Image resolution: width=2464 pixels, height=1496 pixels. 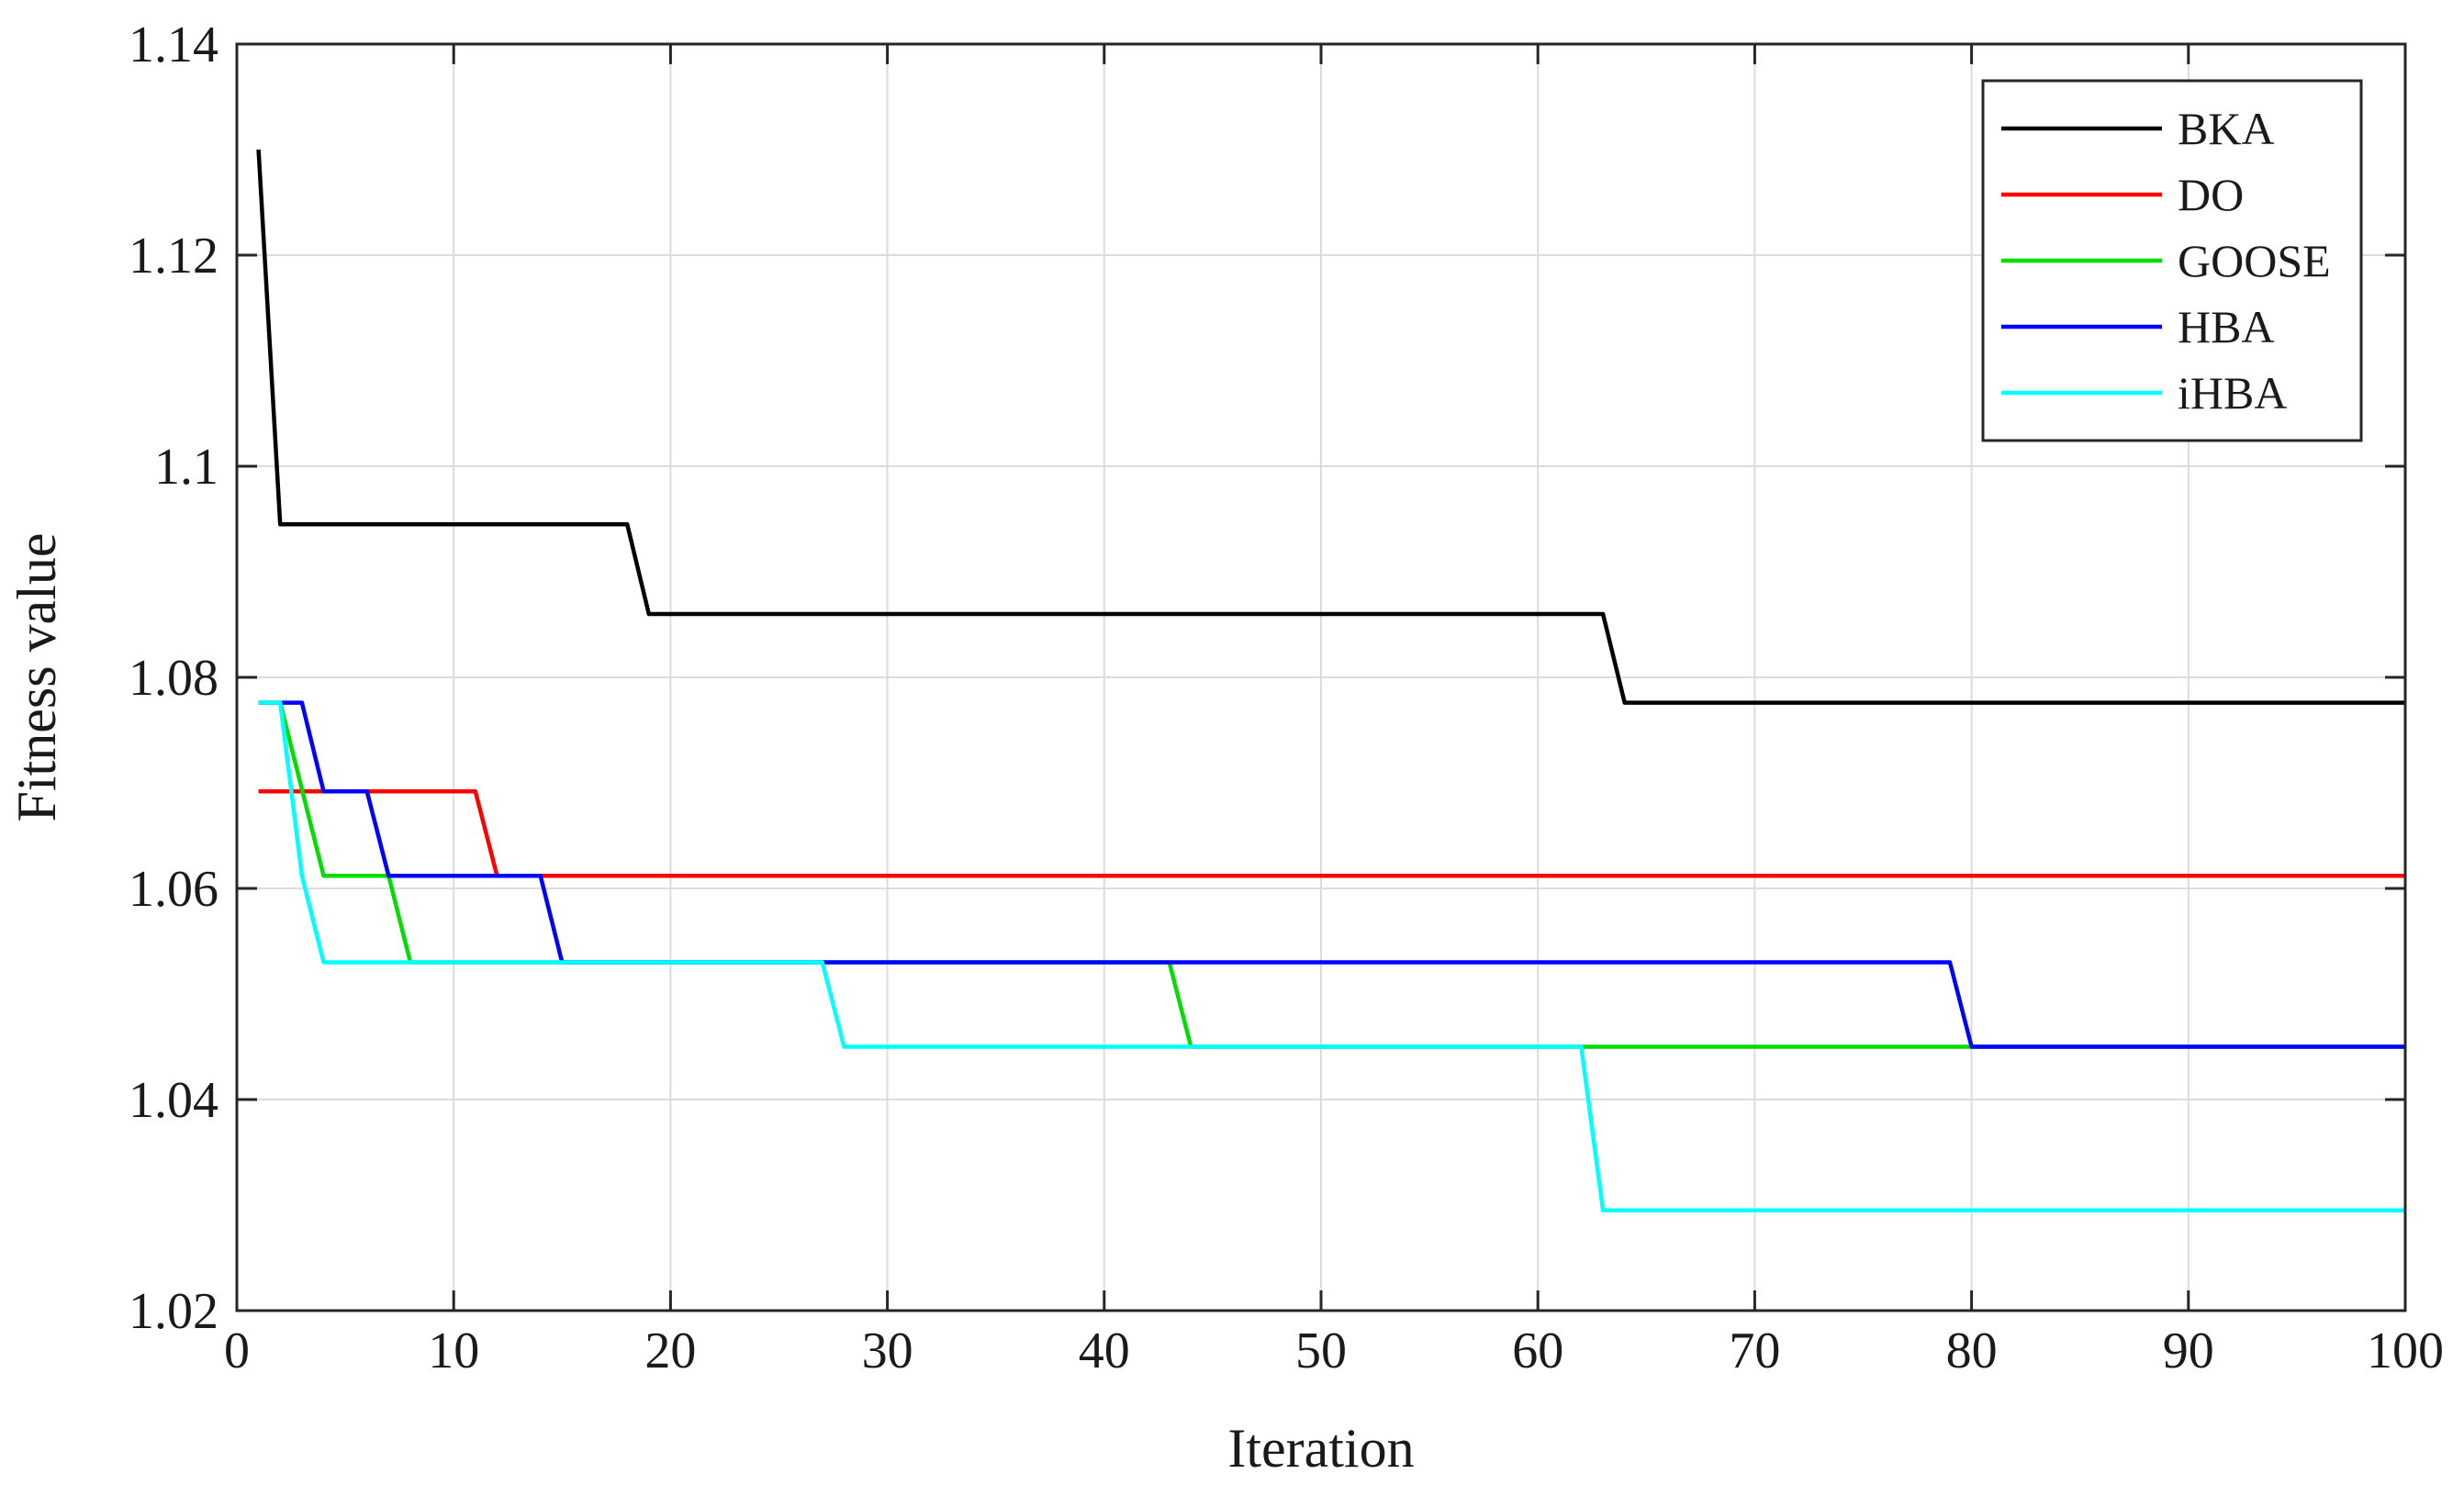 What do you see at coordinates (2232, 393) in the screenshot?
I see `legend-label-ihba: iHBA` at bounding box center [2232, 393].